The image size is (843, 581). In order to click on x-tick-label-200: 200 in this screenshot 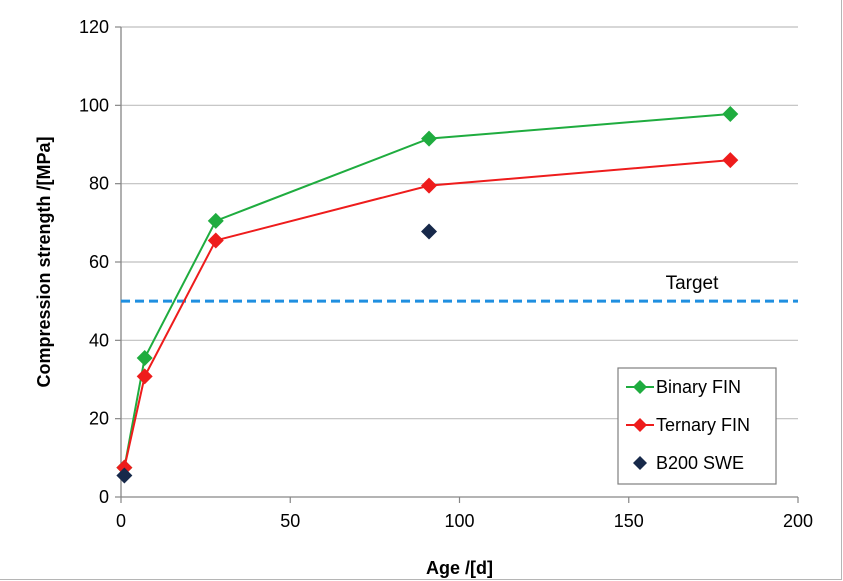, I will do `click(798, 521)`.